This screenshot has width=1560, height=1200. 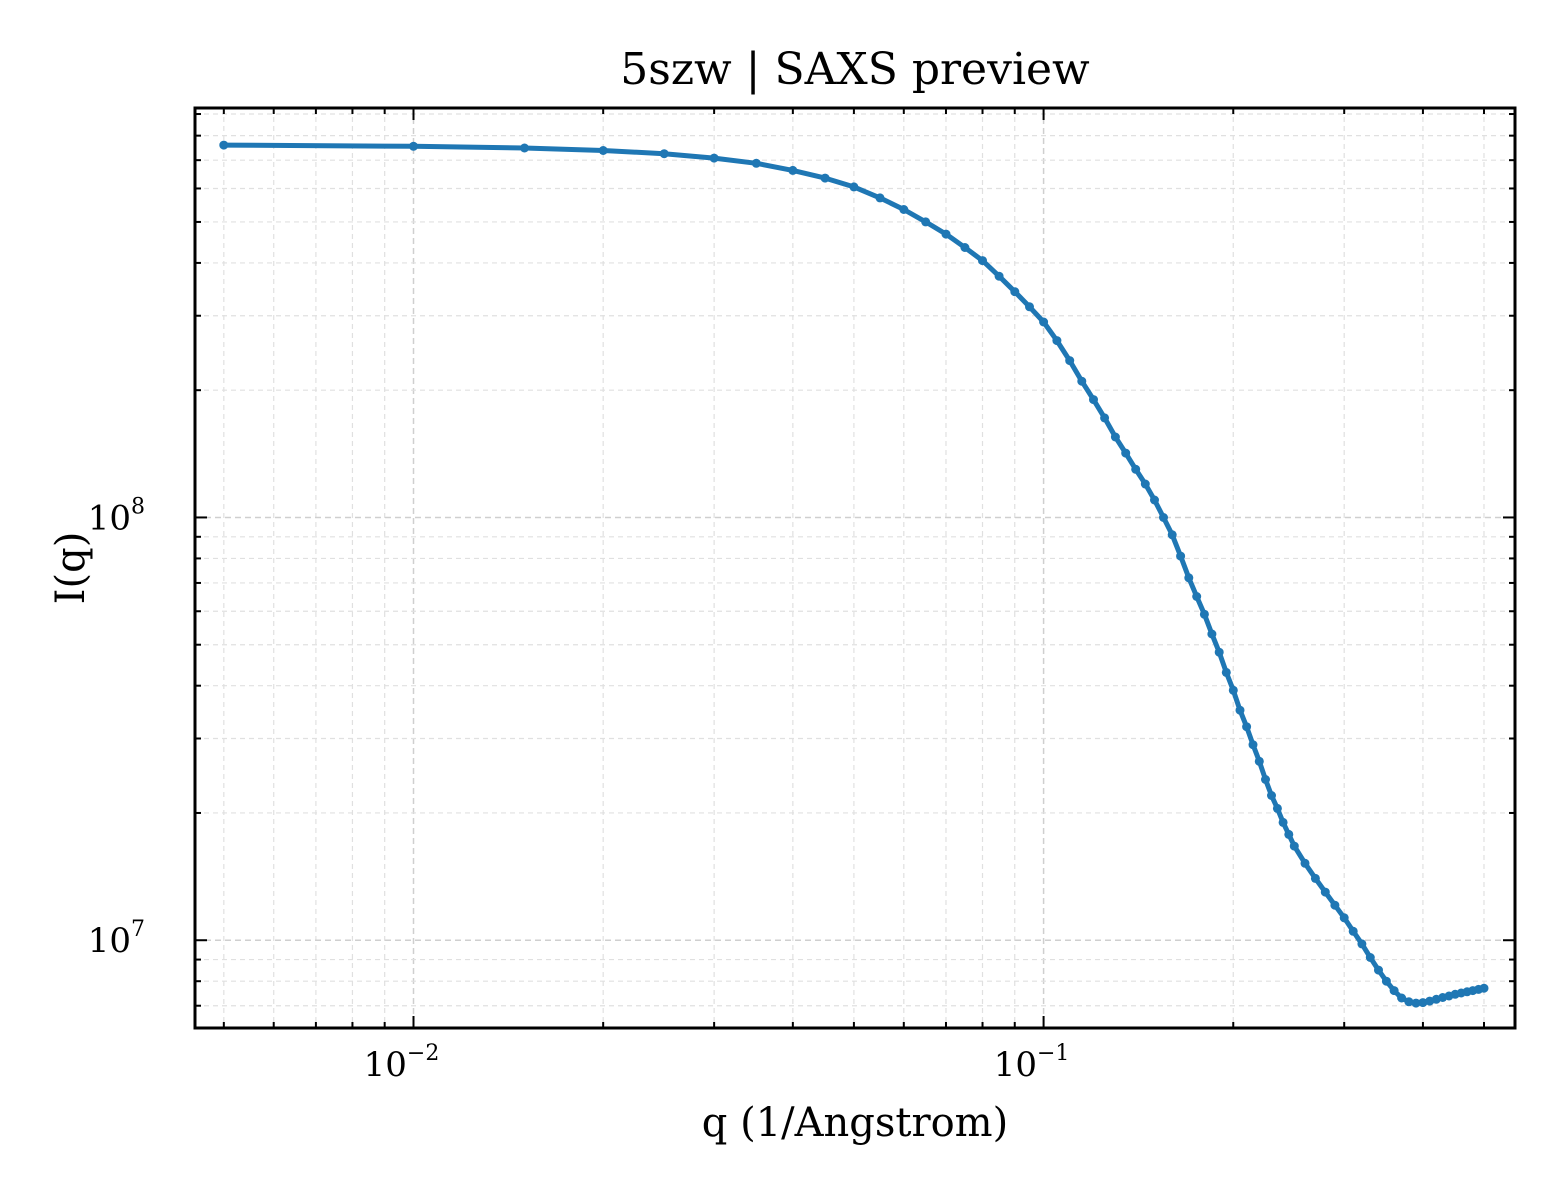 What do you see at coordinates (1032, 1063) in the screenshot?
I see `x-tick-label: 10⁻¹` at bounding box center [1032, 1063].